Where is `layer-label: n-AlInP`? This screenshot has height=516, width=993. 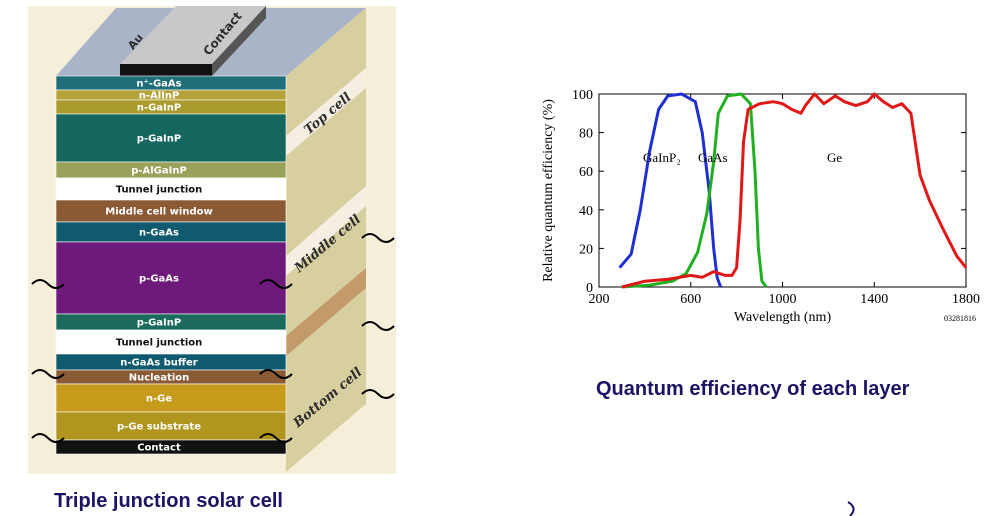
layer-label: n-AlInP is located at coordinates (159, 96).